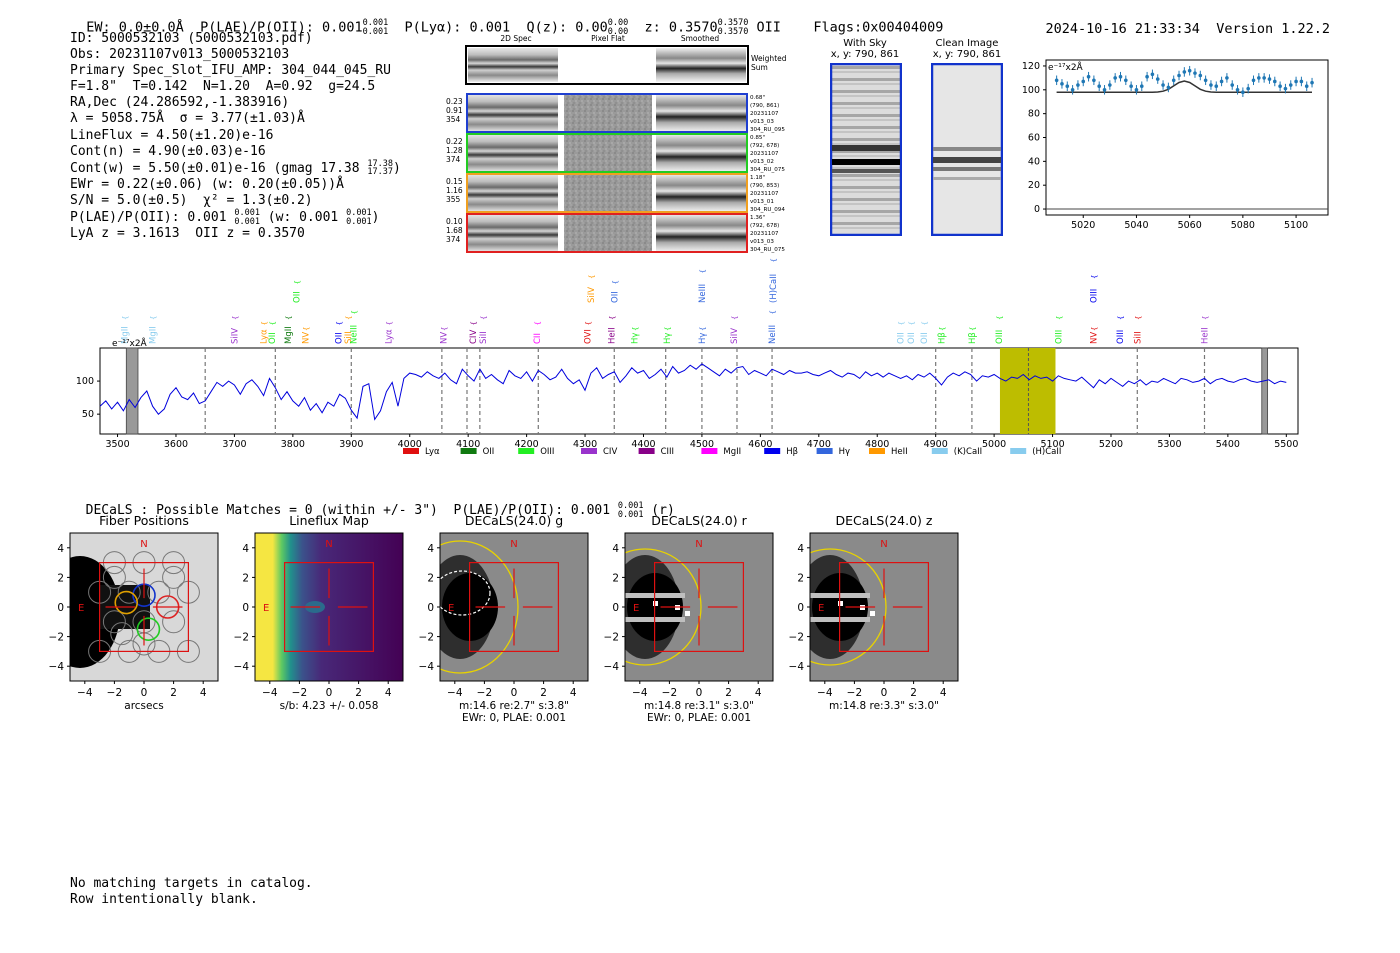 This screenshot has width=1400, height=953. I want to click on panel-ytick-label: 0, so click(60, 608).